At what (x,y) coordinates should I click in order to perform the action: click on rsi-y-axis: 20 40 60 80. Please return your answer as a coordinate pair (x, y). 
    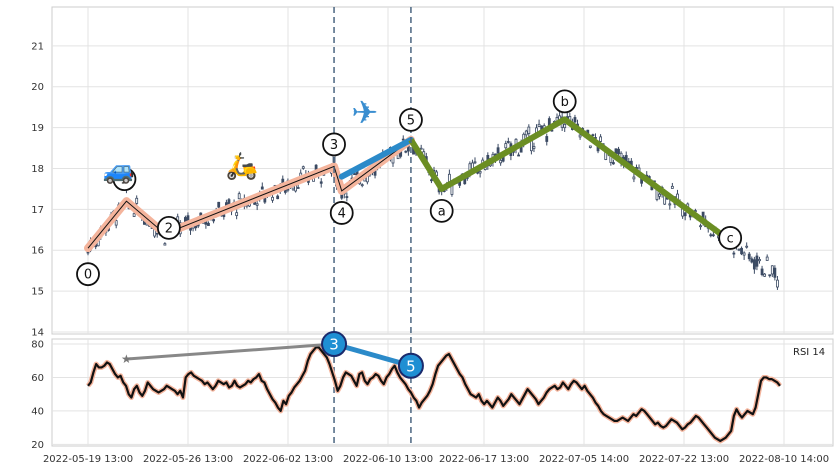
    Looking at the image, I should click on (37, 395).